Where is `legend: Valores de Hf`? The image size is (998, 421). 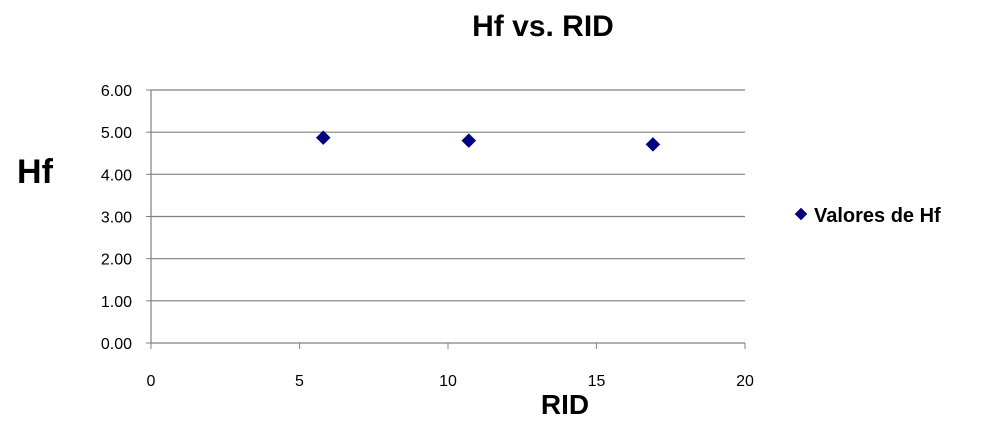 legend: Valores de Hf is located at coordinates (867, 216).